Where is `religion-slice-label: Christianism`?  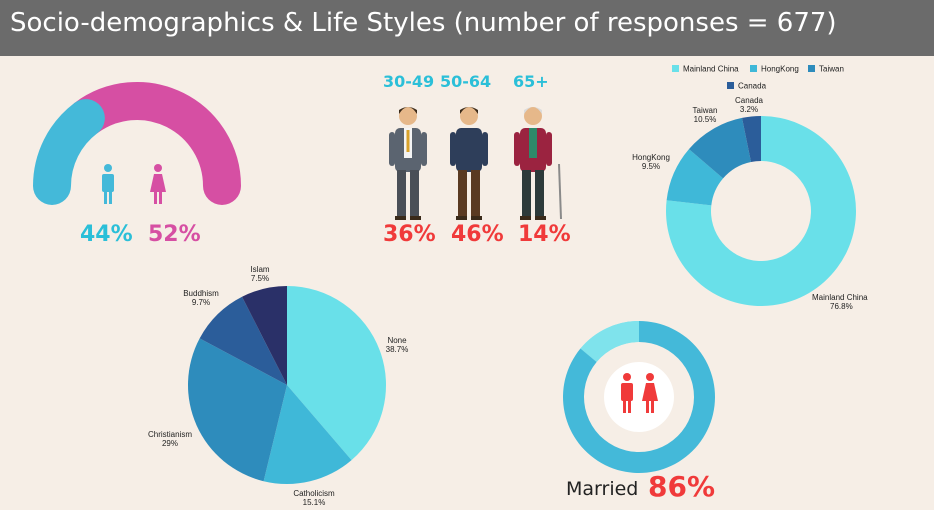 religion-slice-label: Christianism is located at coordinates (170, 434).